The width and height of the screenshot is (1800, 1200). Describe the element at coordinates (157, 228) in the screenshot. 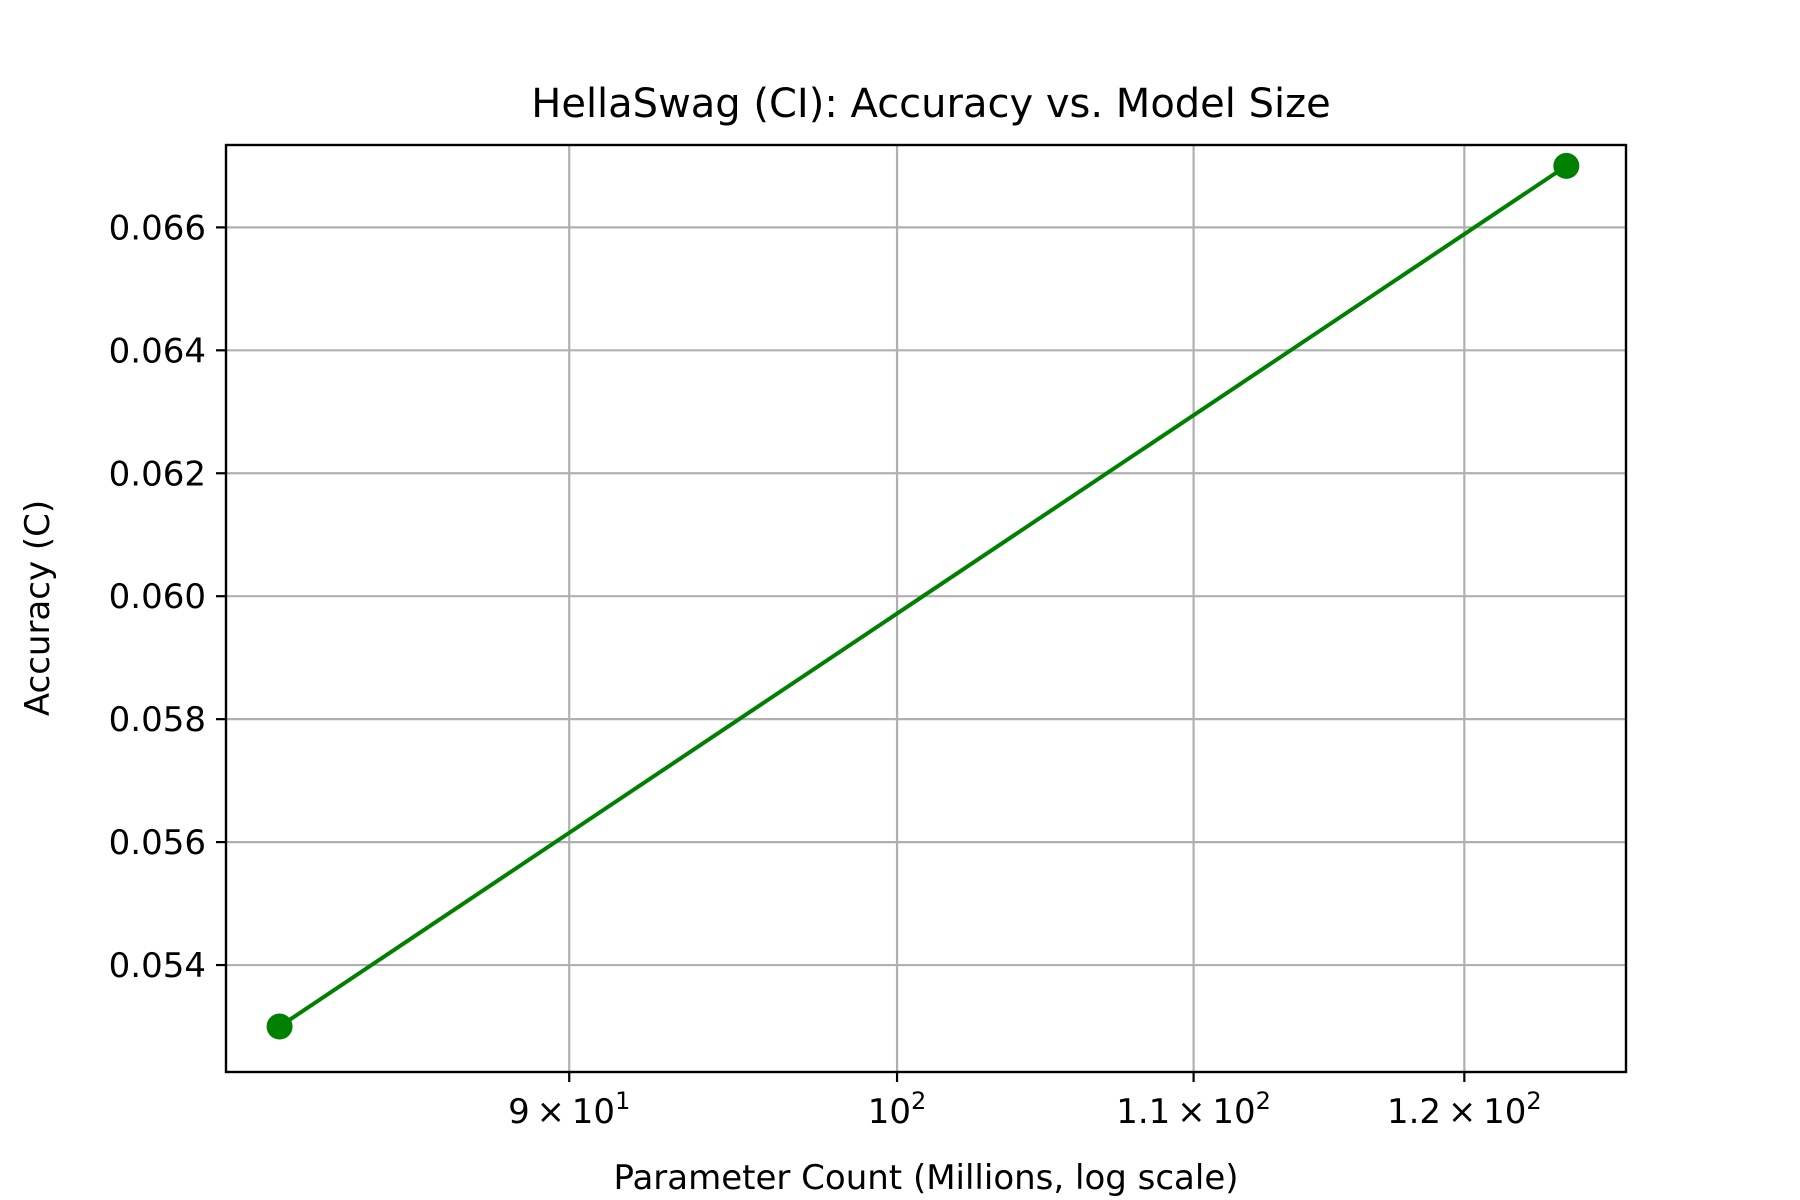

I see `y-tick-label: 0.066` at that location.